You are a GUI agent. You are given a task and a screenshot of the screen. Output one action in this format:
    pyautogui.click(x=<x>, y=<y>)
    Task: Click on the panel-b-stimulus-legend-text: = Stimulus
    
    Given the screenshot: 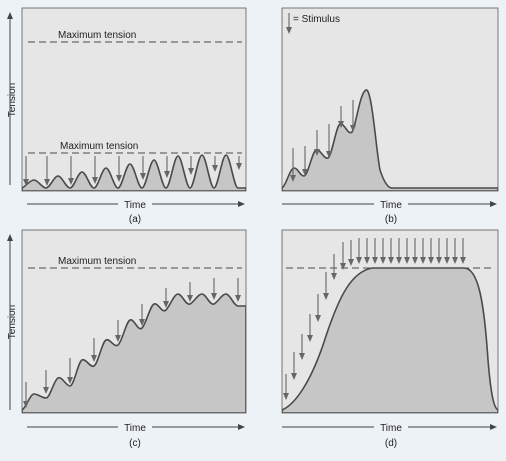 What is the action you would take?
    pyautogui.click(x=316, y=19)
    